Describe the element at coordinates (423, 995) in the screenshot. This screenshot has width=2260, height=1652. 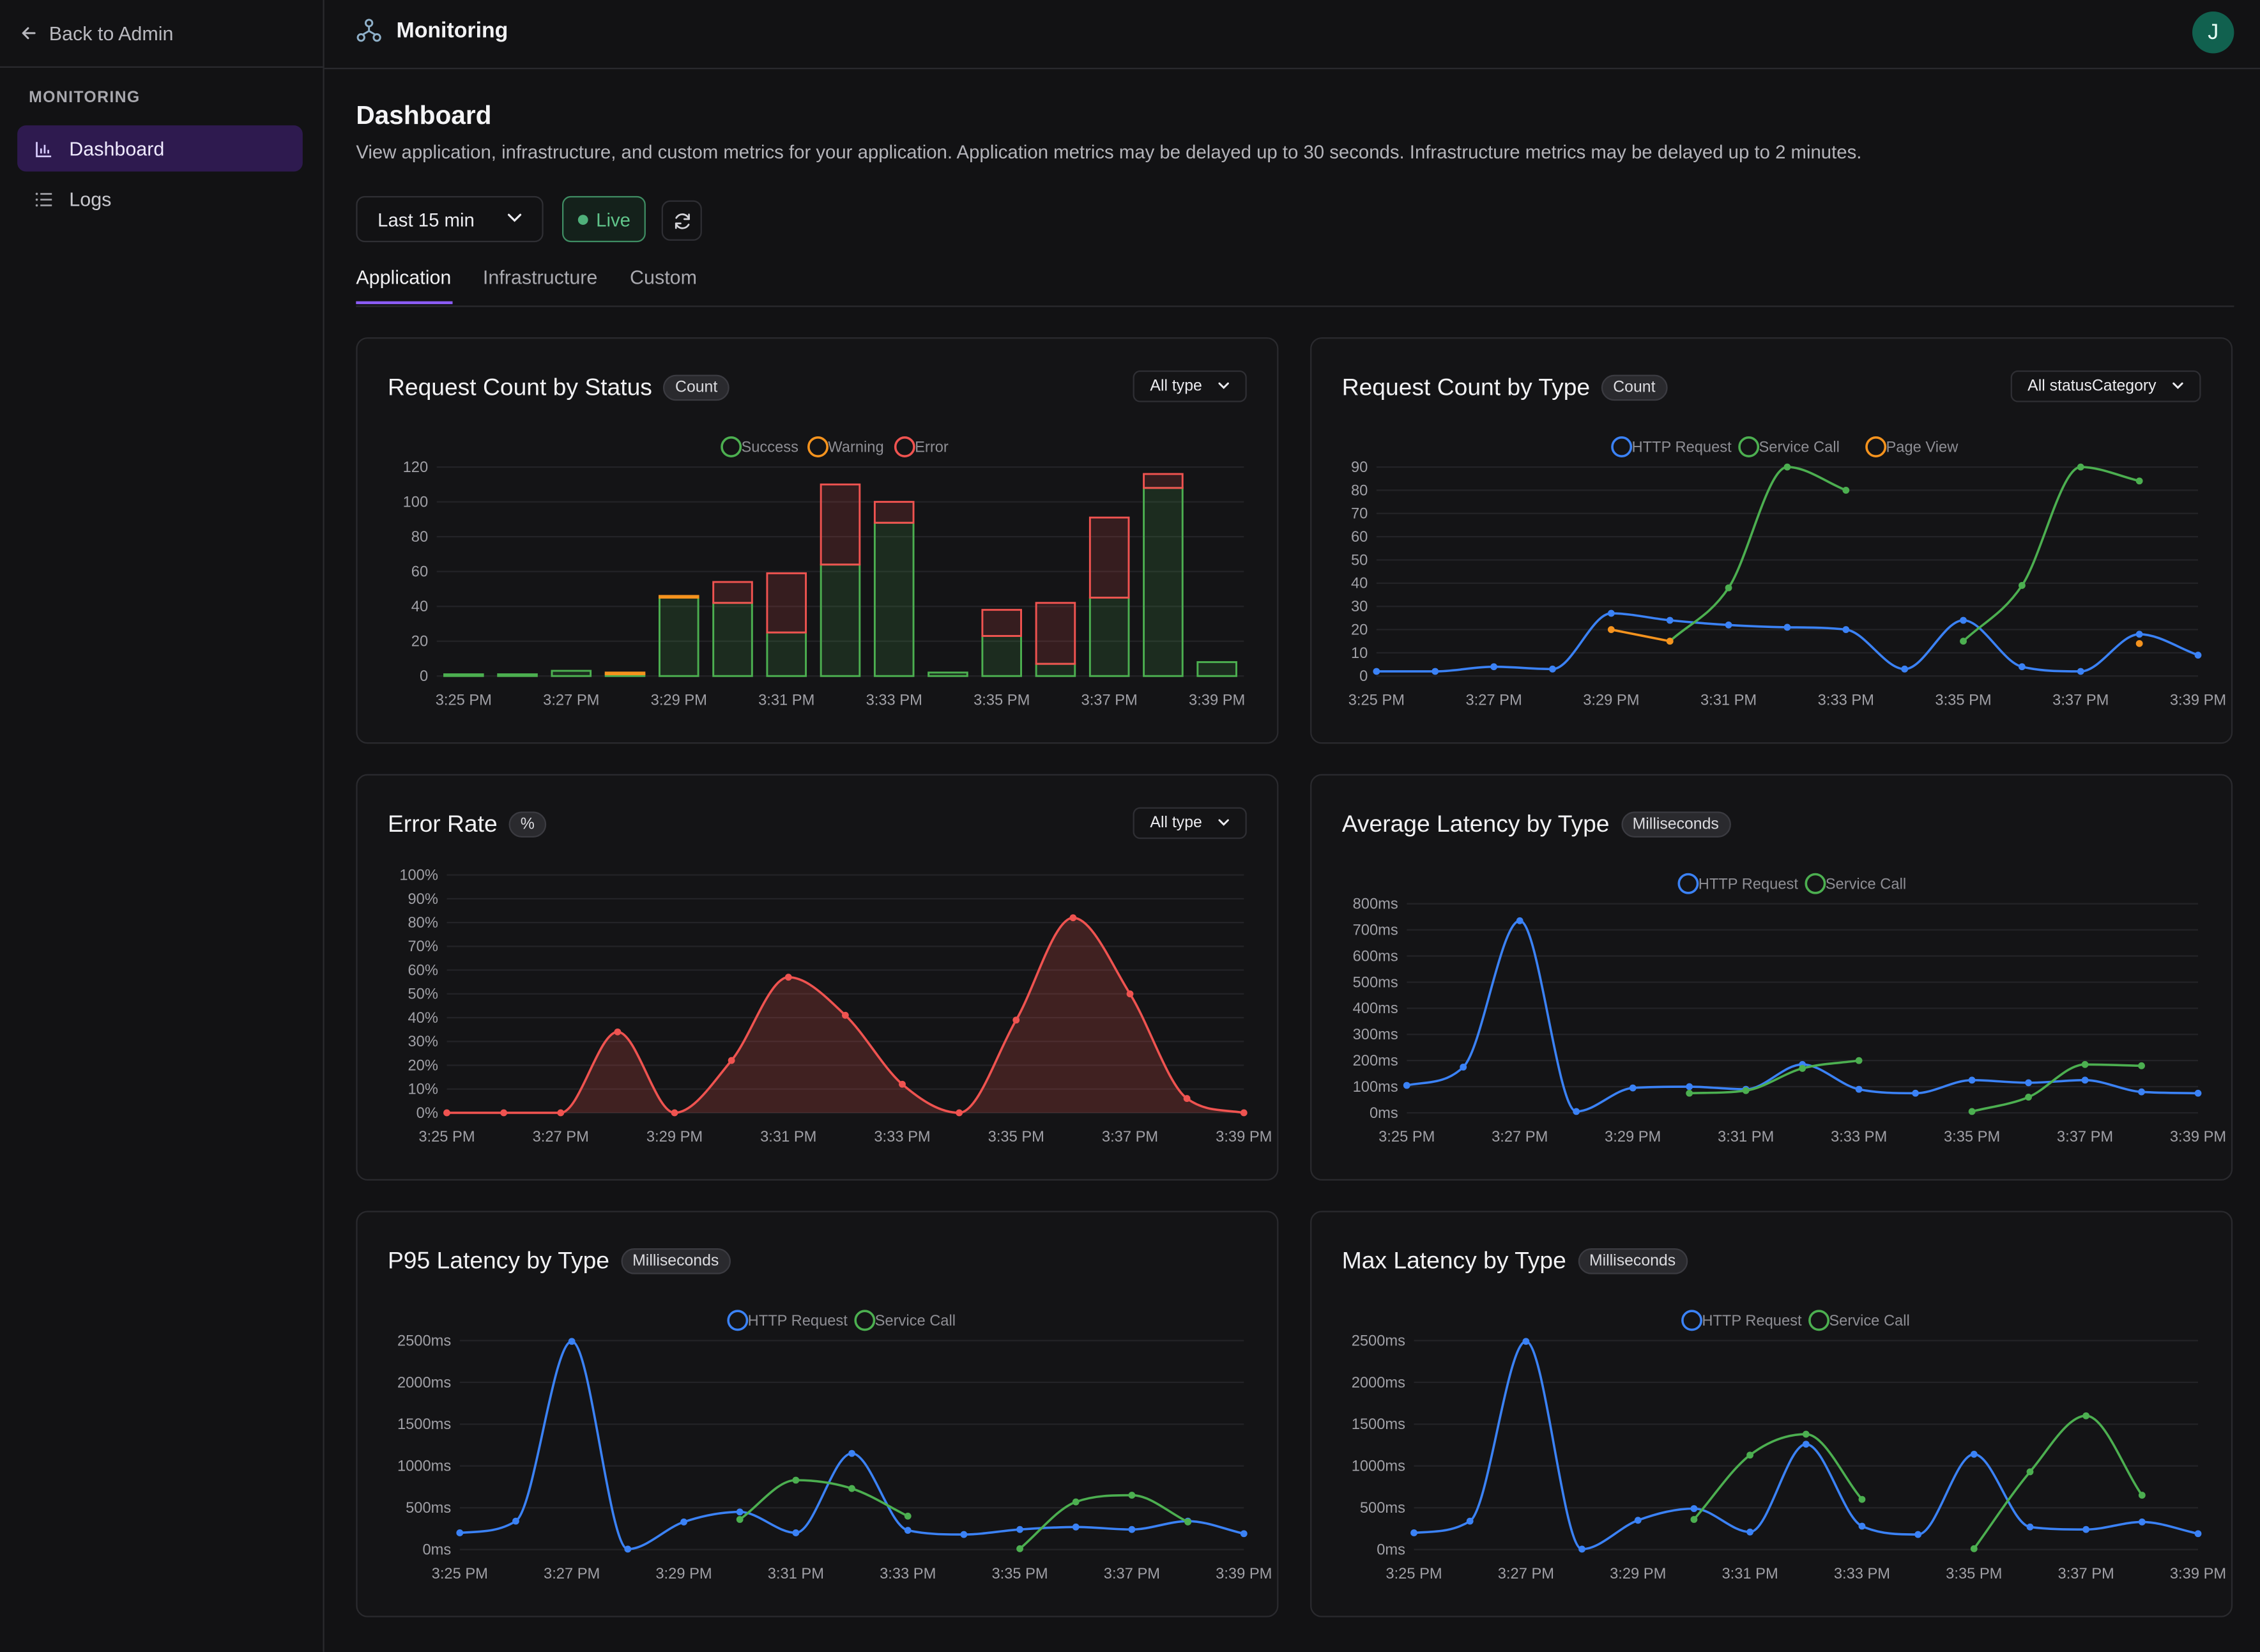
I see `y-tick-label: 50%` at that location.